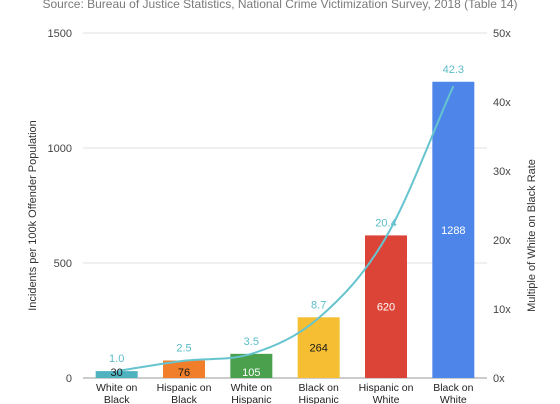  Describe the element at coordinates (184, 373) in the screenshot. I see `bar-value-label: 76` at that location.